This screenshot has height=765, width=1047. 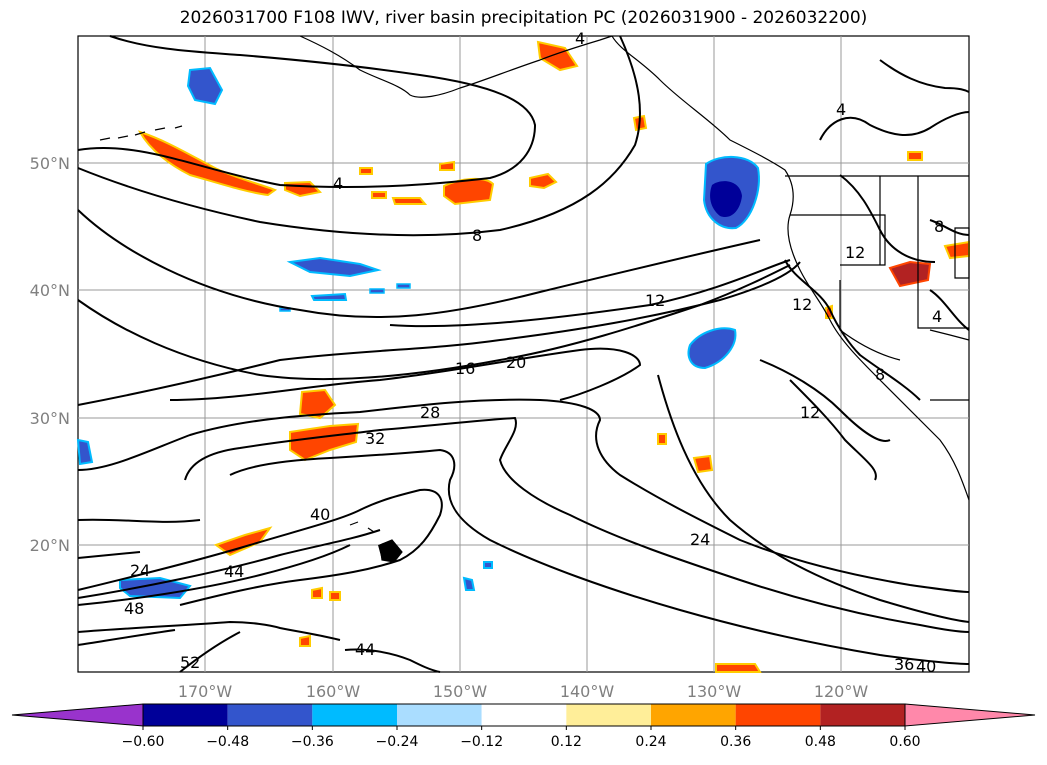 I want to click on colorbar-tick-label: −0.60, so click(x=143, y=742).